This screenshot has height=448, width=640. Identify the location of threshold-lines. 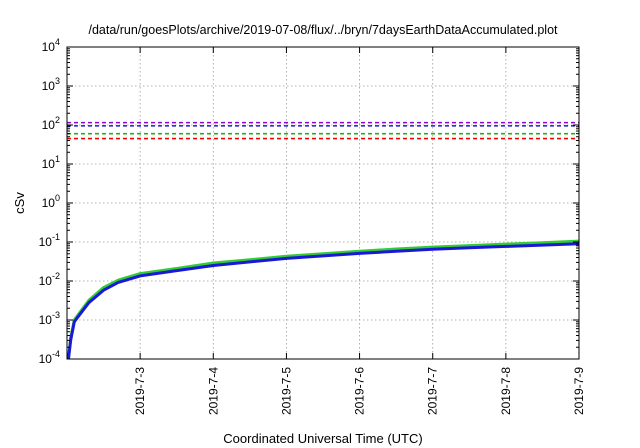
(323, 130).